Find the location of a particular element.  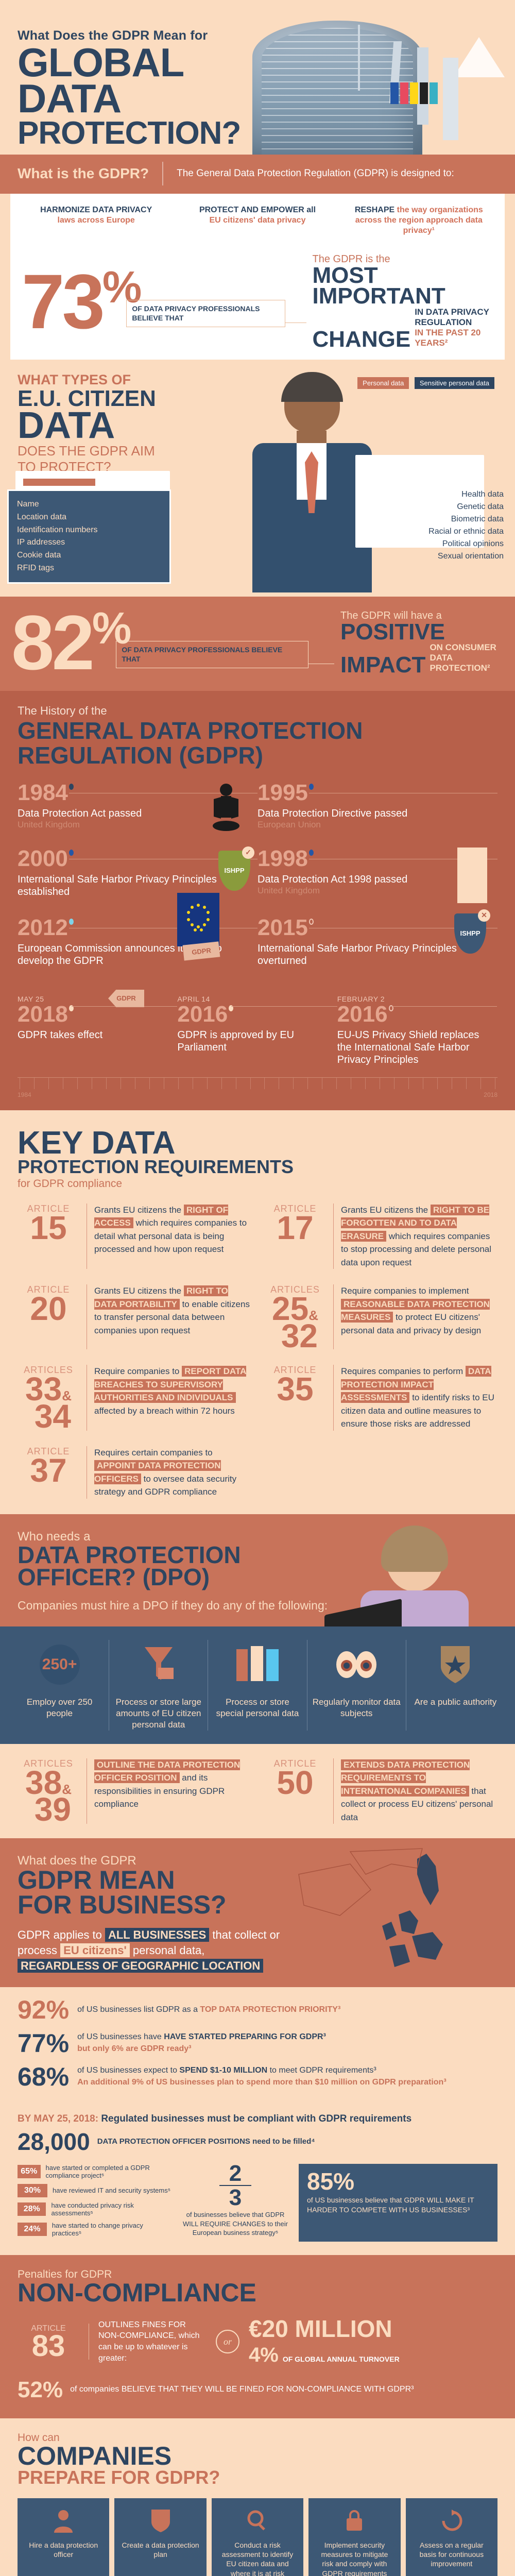

prepare-title-1: COMPANIES is located at coordinates (95, 2455).